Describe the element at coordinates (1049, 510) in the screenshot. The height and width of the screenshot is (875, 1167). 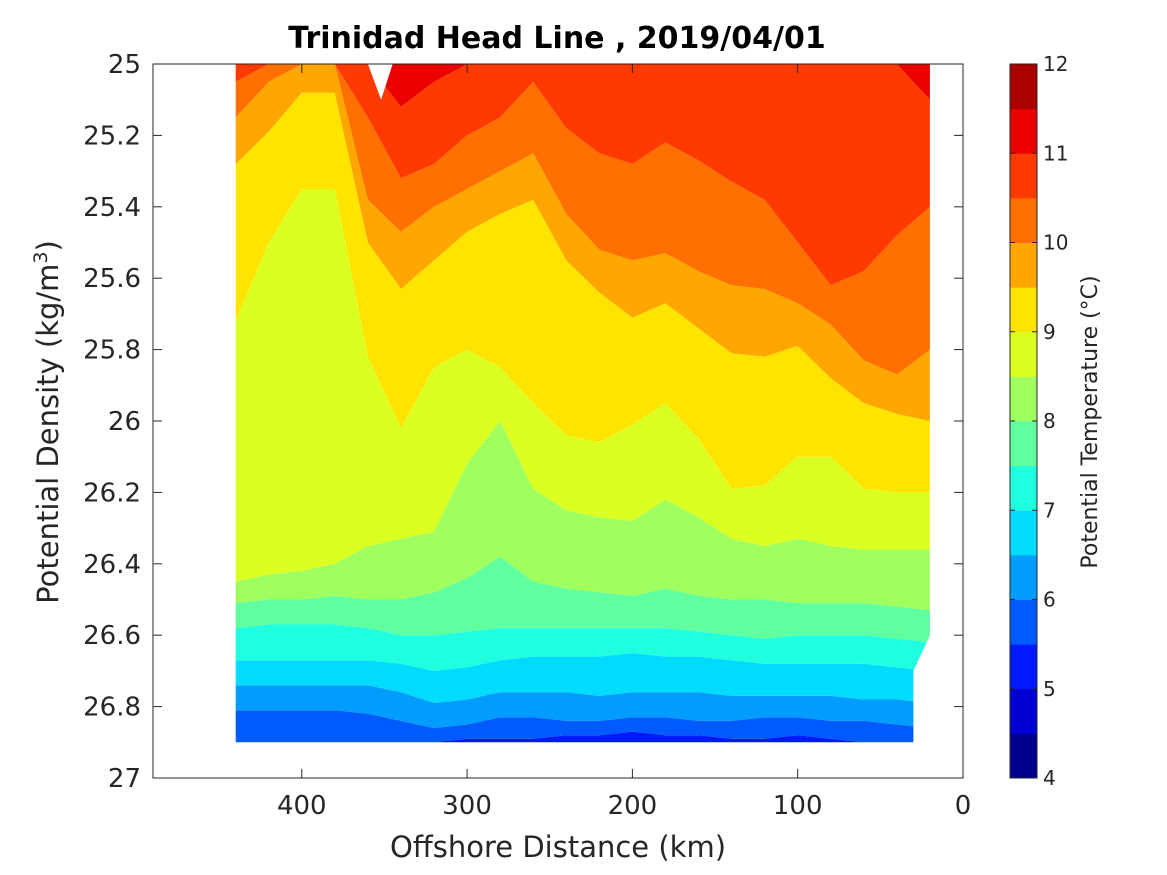
I see `colorbar-tick-label: 7` at that location.